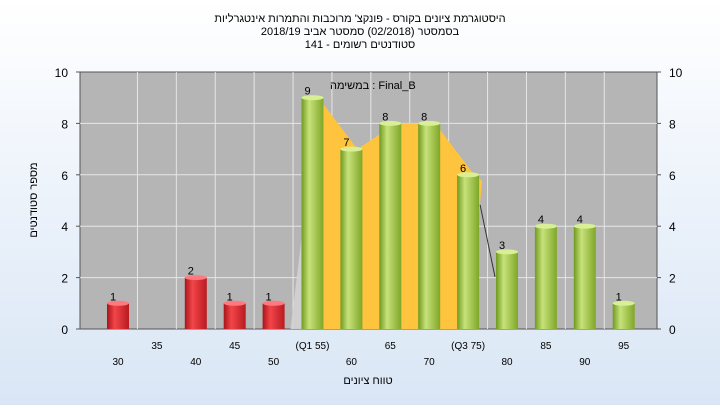  I want to click on title-line-2: בסמסטר (02/2018) סמסטר אביב 2018/19, so click(360, 32).